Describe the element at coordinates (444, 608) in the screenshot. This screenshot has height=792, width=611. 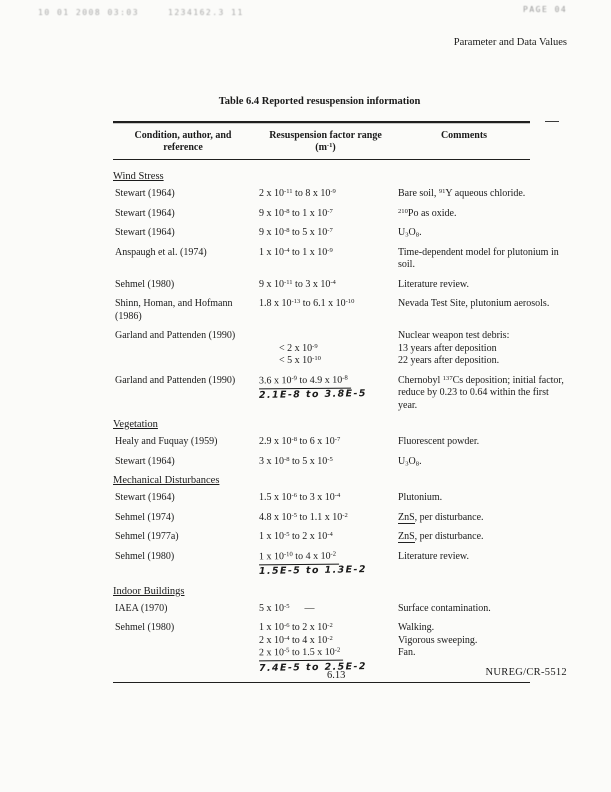
I see `comments-cell: Surface contamination.` at that location.